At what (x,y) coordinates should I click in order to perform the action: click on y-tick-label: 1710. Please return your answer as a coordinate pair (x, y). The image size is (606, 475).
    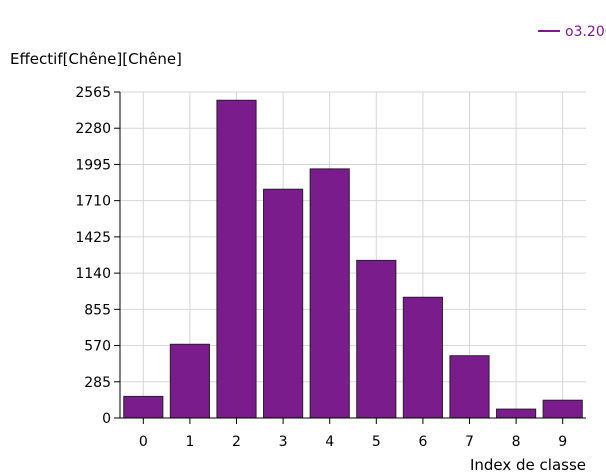
    Looking at the image, I should click on (93, 202).